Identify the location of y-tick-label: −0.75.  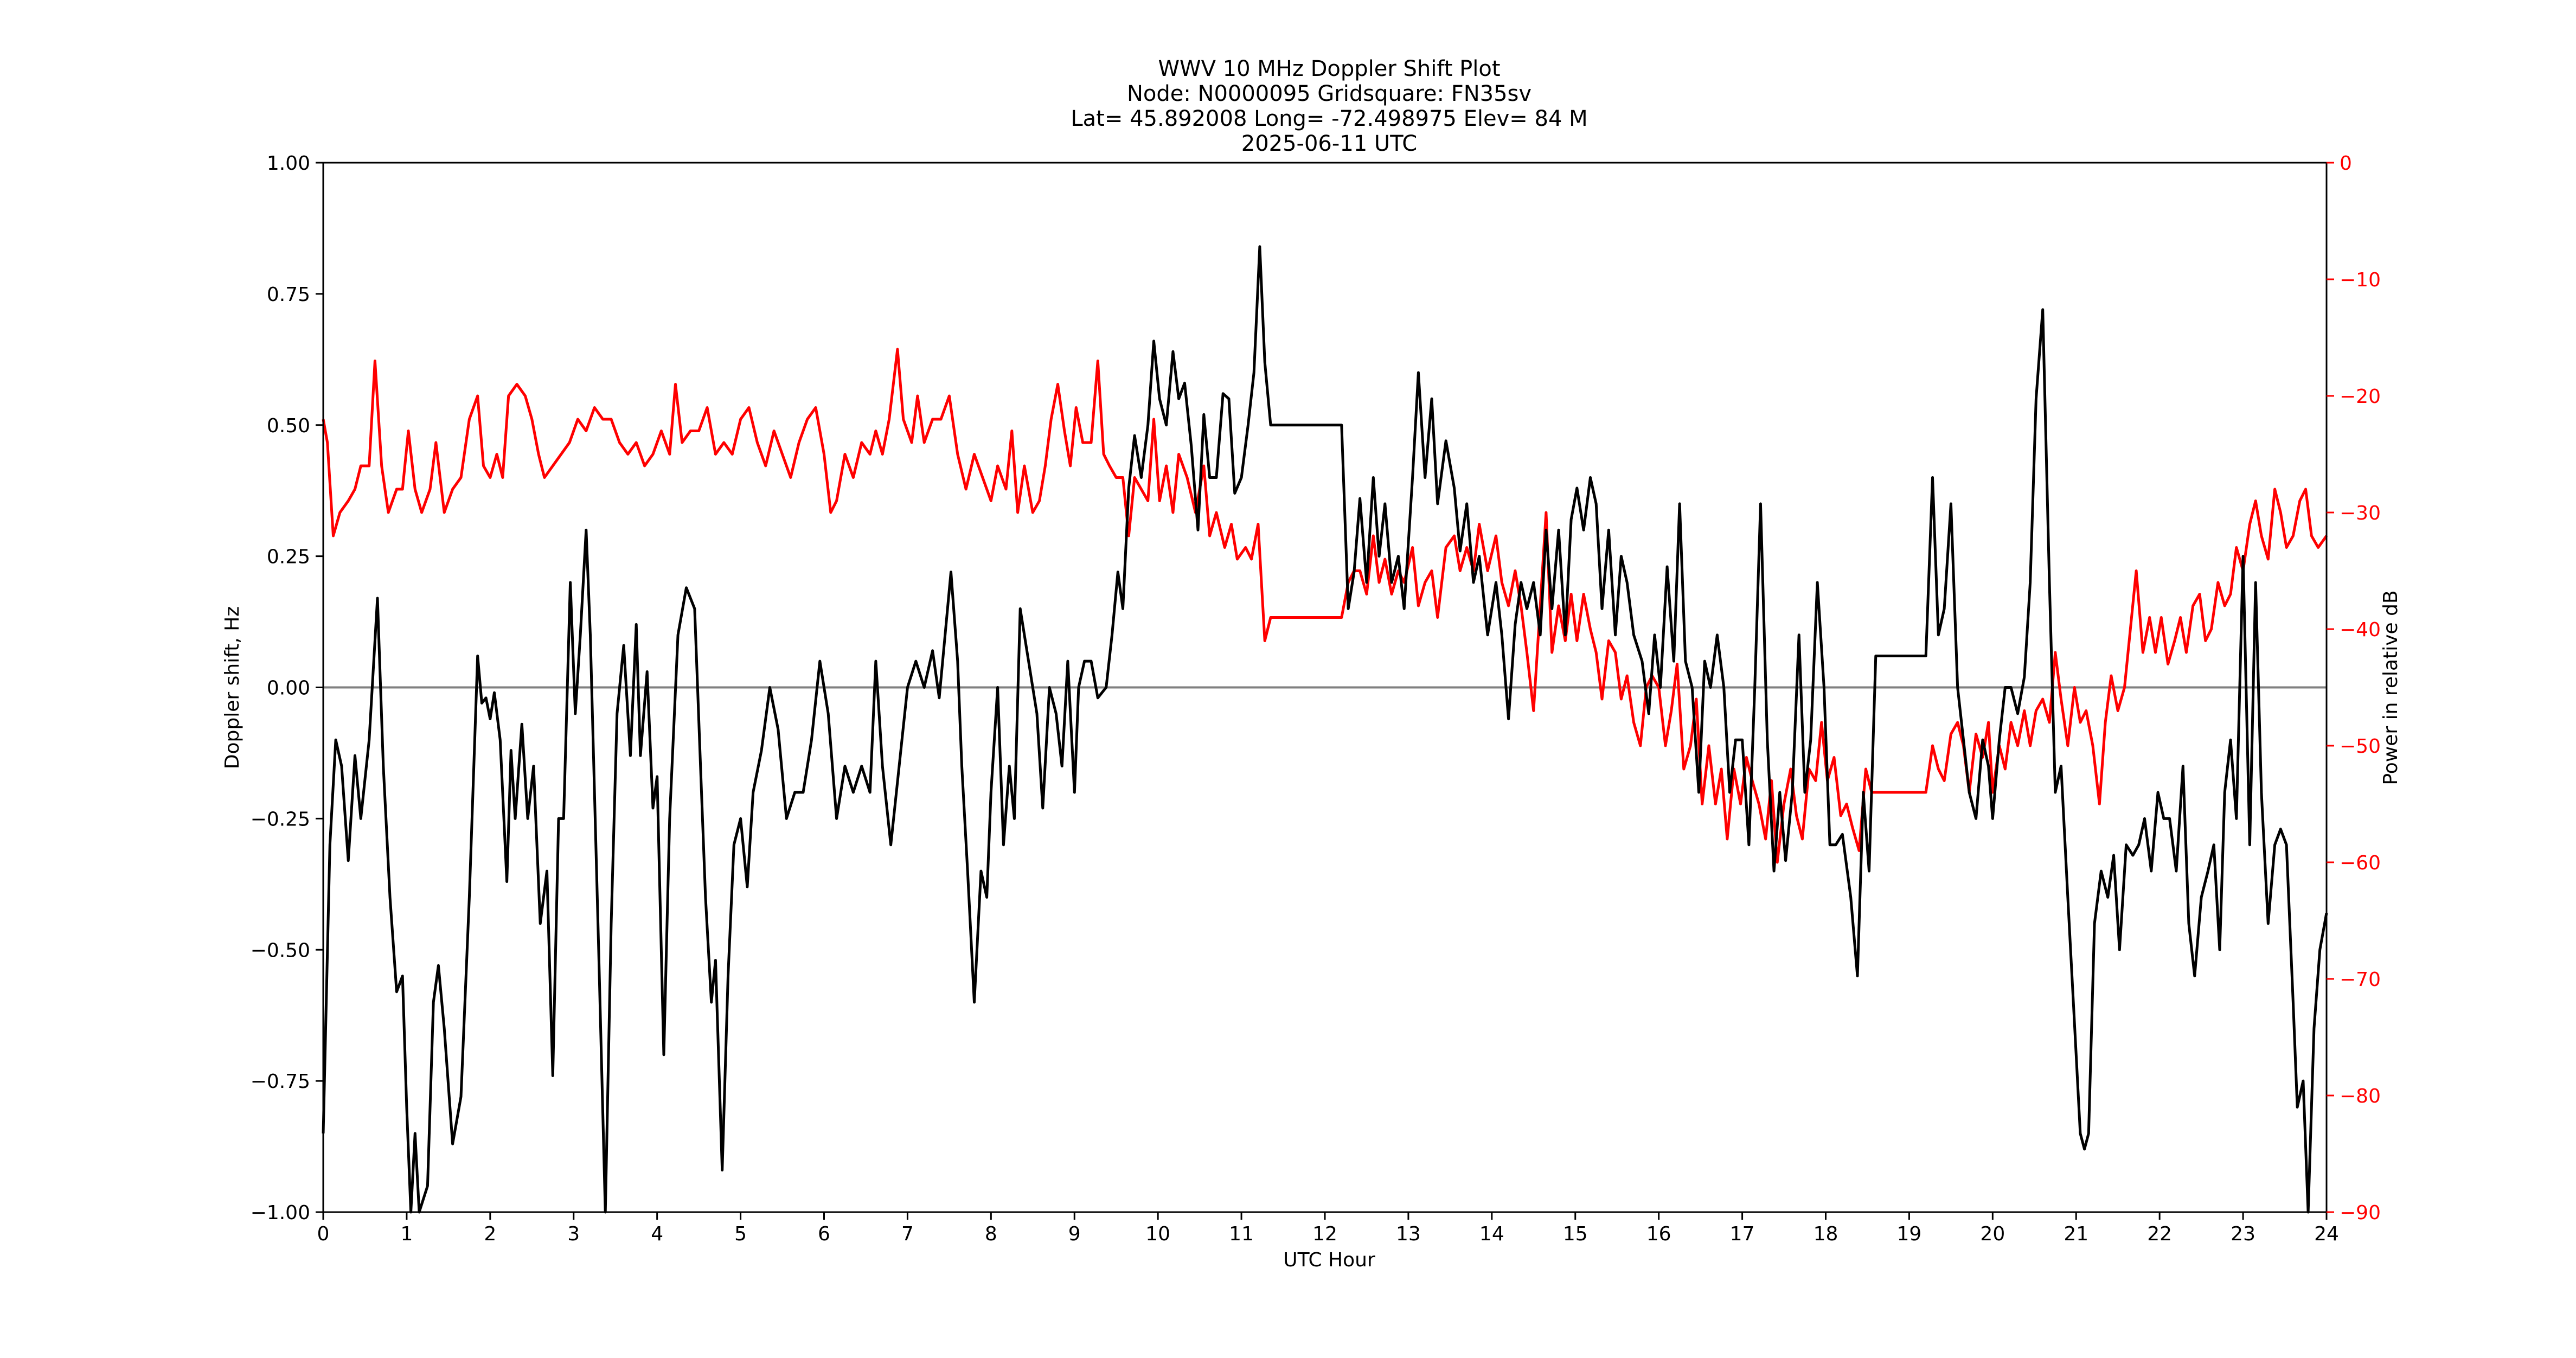
(280, 1082).